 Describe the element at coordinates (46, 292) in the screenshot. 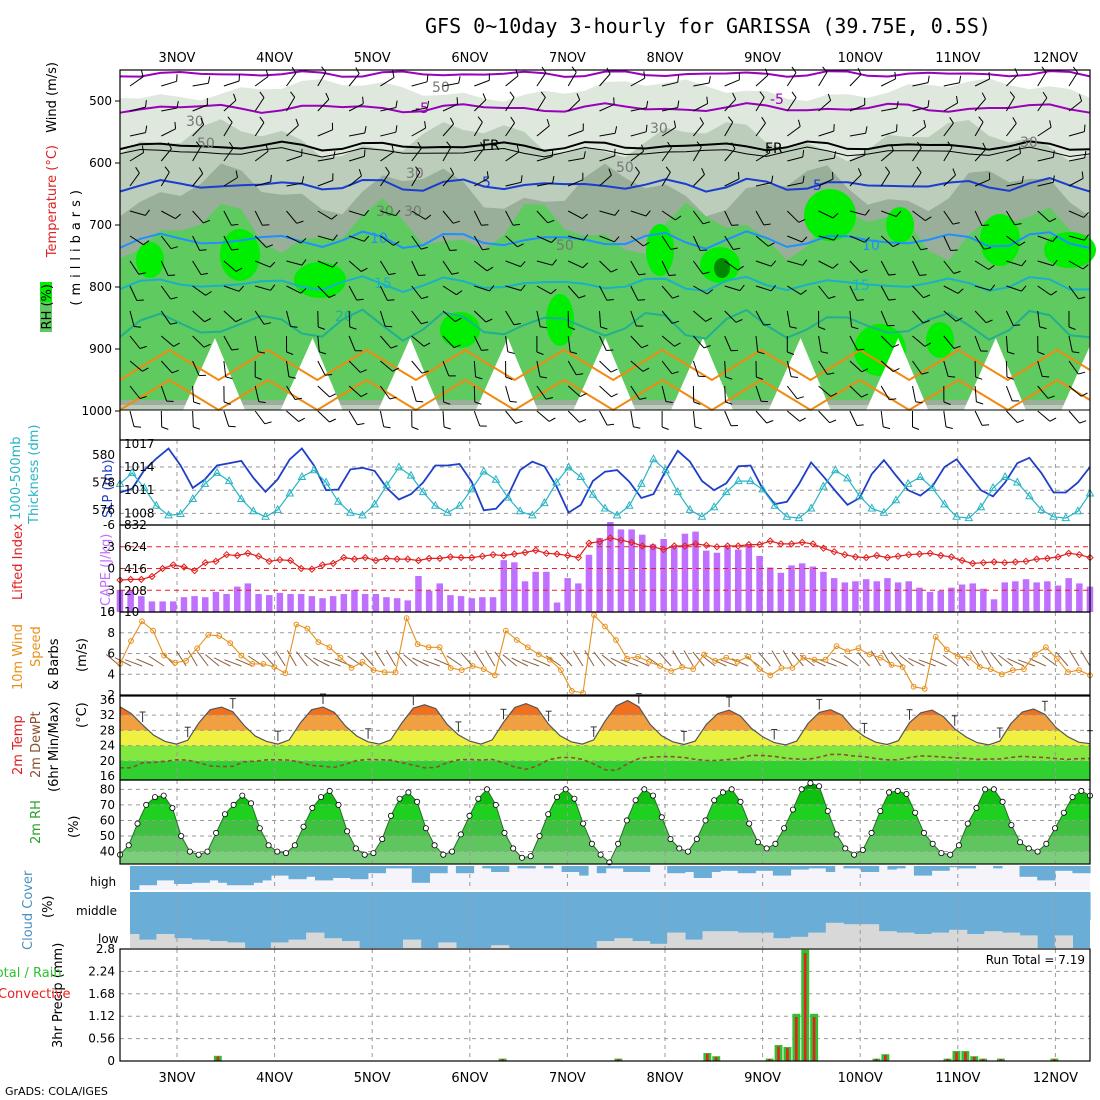

I see `rh-legend-swatch-bright` at that location.